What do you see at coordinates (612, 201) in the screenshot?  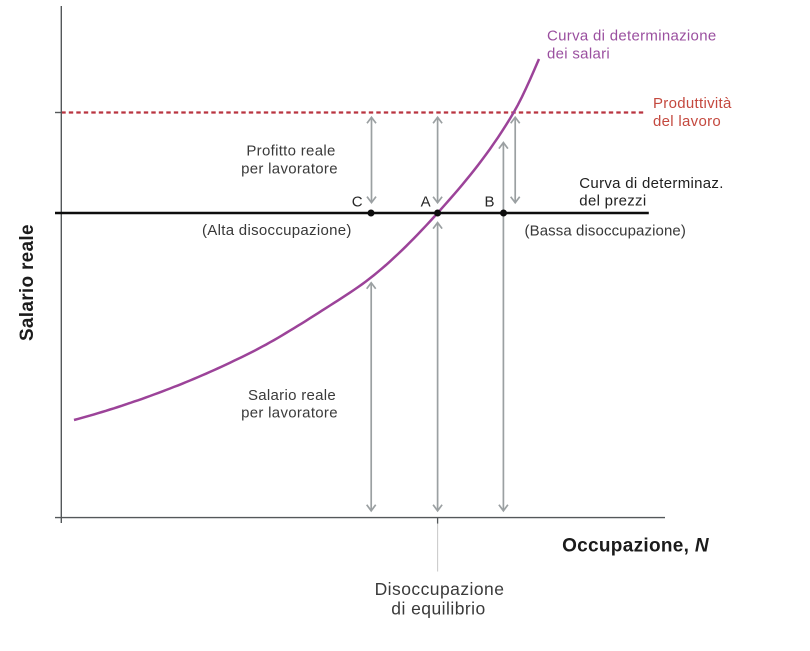 I see `svg-text: del prezzi` at bounding box center [612, 201].